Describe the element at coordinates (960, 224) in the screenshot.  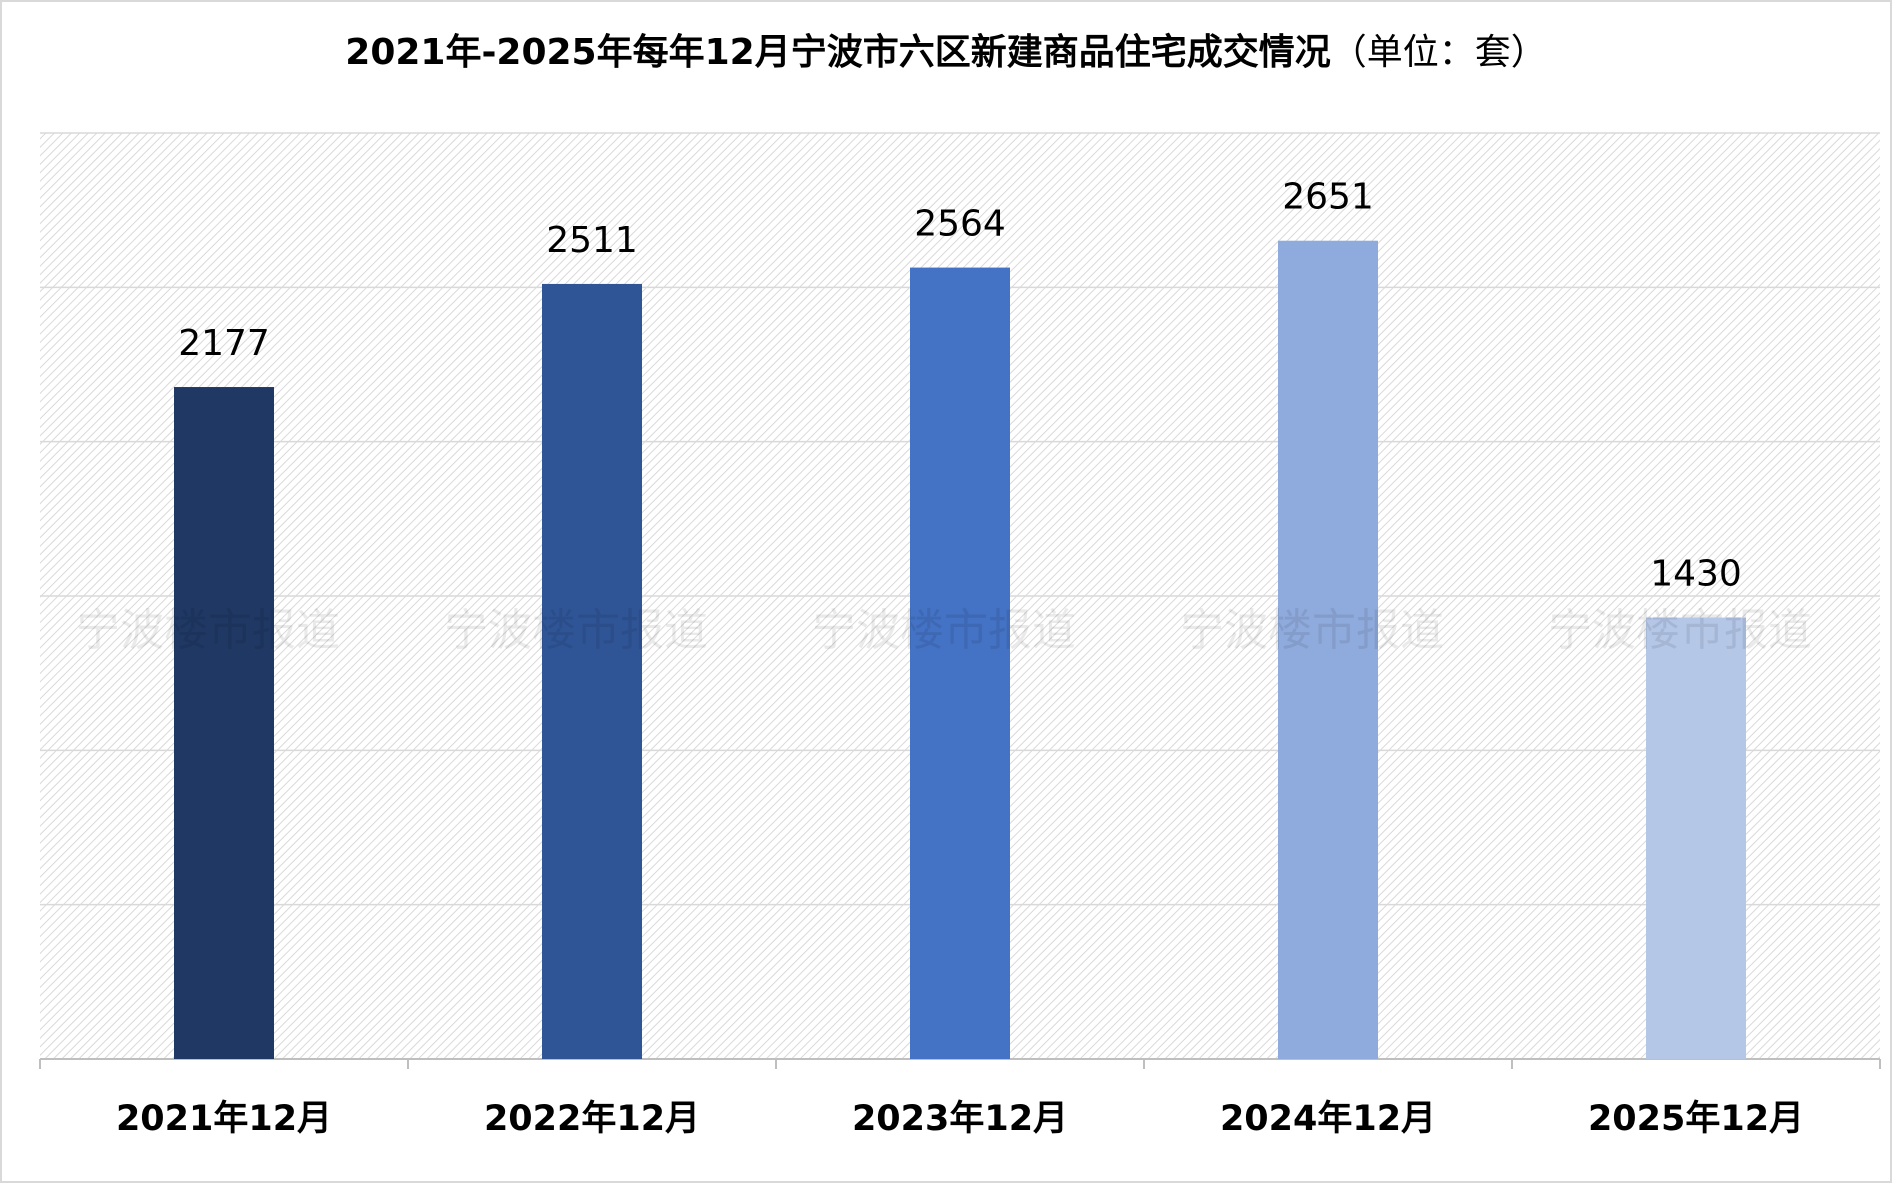
I see `data-label: 2564` at that location.